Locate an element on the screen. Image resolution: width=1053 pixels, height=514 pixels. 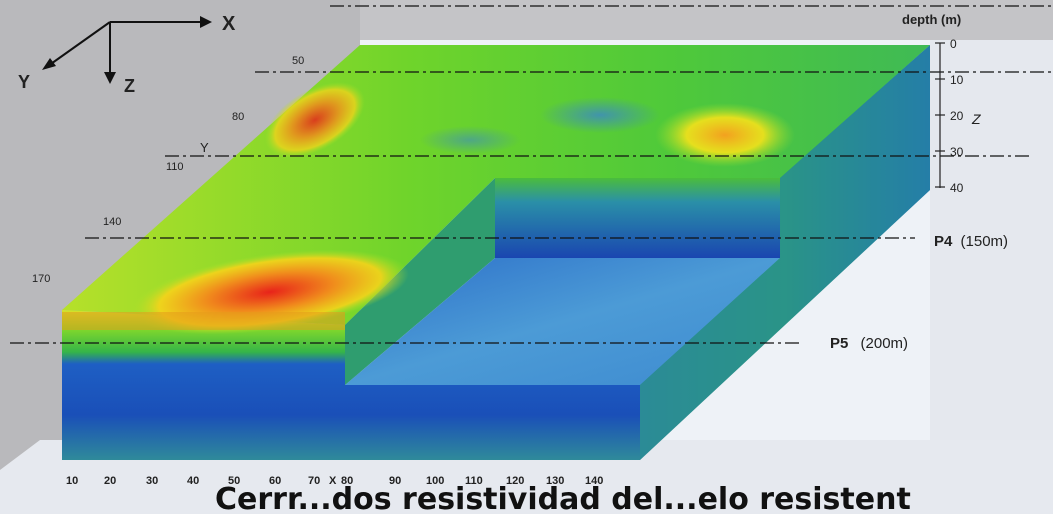
depth-title: depth (m) is located at coordinates (931, 19).